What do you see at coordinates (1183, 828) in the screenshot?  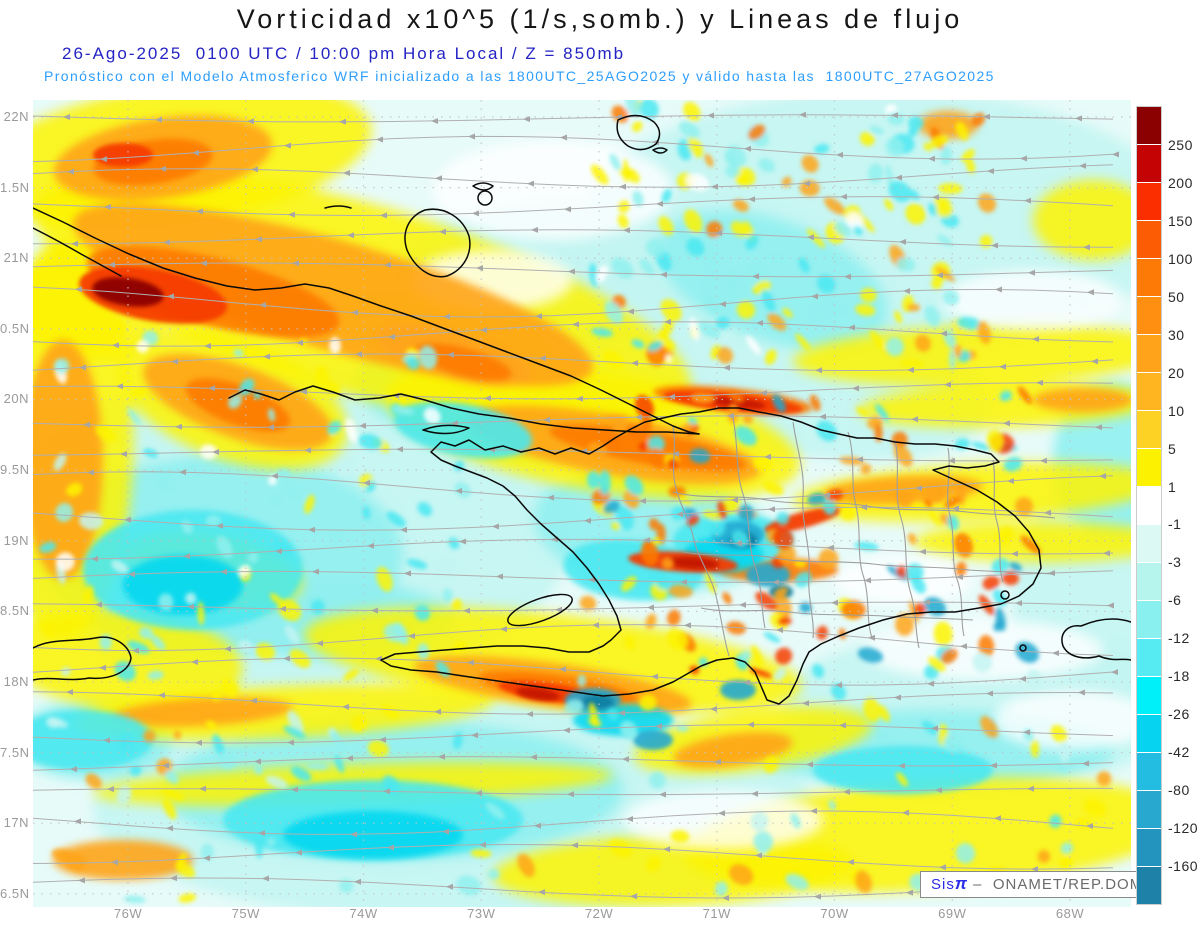 I see `colorbar-tick-label: -120` at bounding box center [1183, 828].